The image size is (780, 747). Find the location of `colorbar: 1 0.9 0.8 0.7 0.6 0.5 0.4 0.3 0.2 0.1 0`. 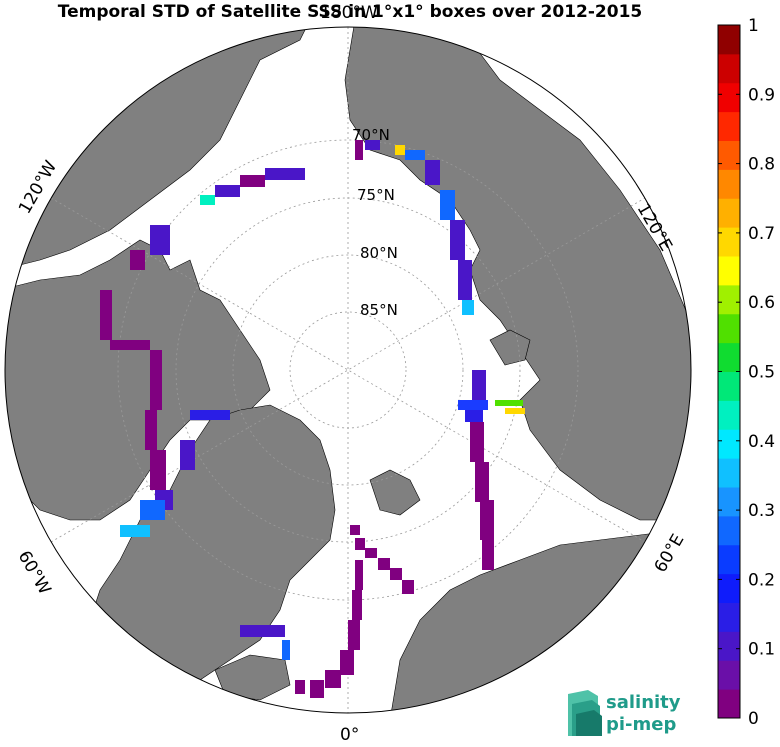

colorbar: 1 0.9 0.8 0.7 0.6 0.5 0.4 0.3 0.2 0.1 0 is located at coordinates (746, 372).